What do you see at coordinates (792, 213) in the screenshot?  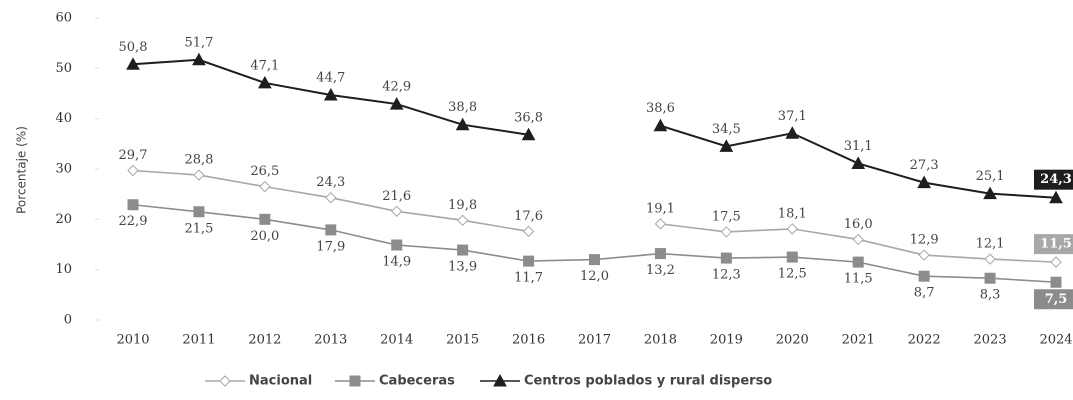 I see `value-label: 18,1` at bounding box center [792, 213].